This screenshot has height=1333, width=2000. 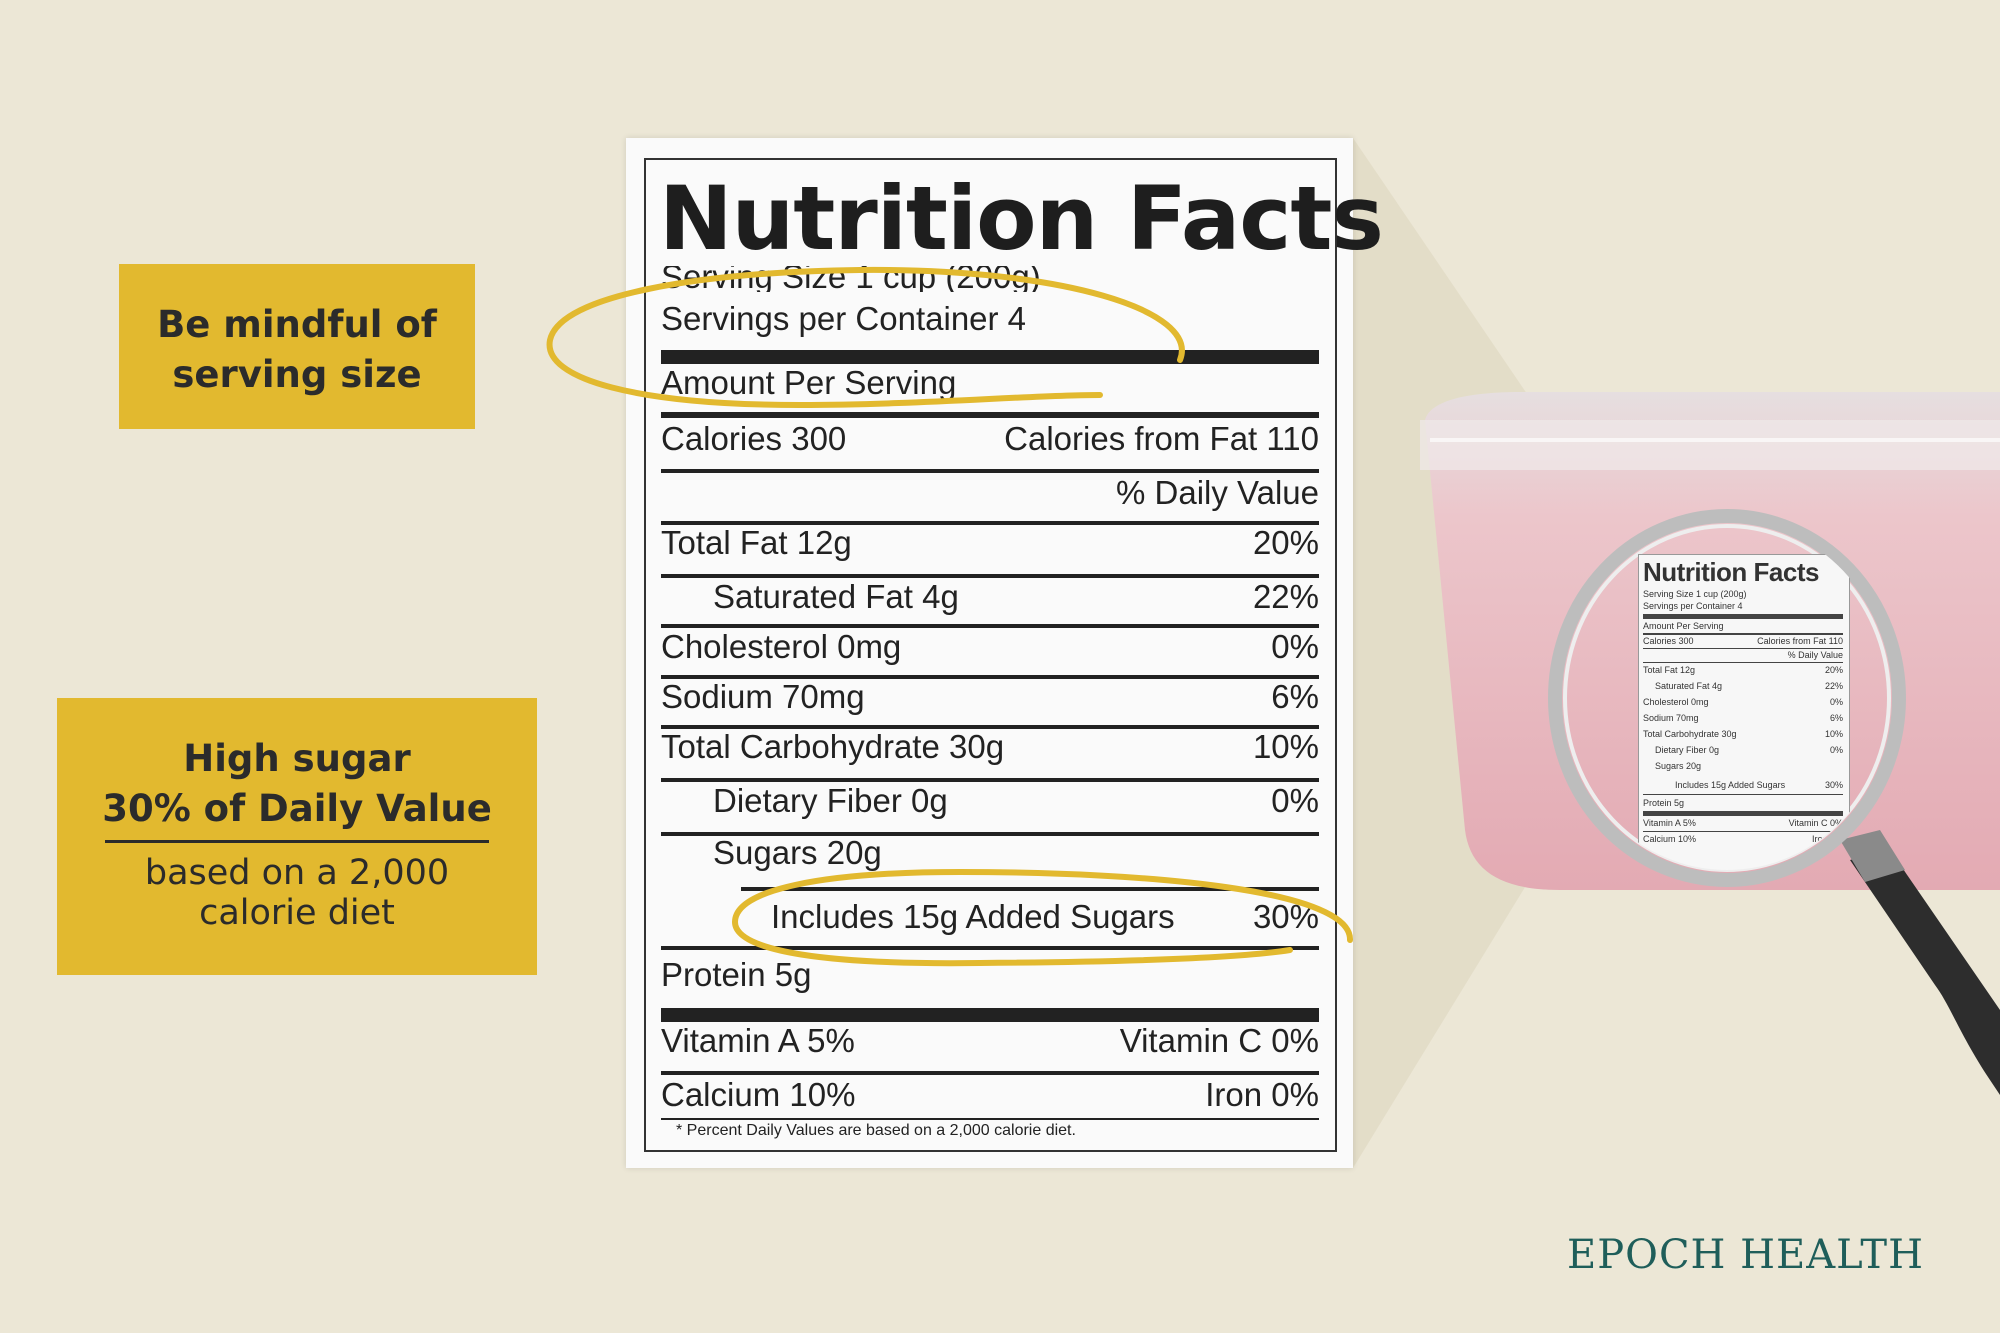 What do you see at coordinates (990, 696) in the screenshot?
I see `nutrient-row: Sodium 70mg 6%` at bounding box center [990, 696].